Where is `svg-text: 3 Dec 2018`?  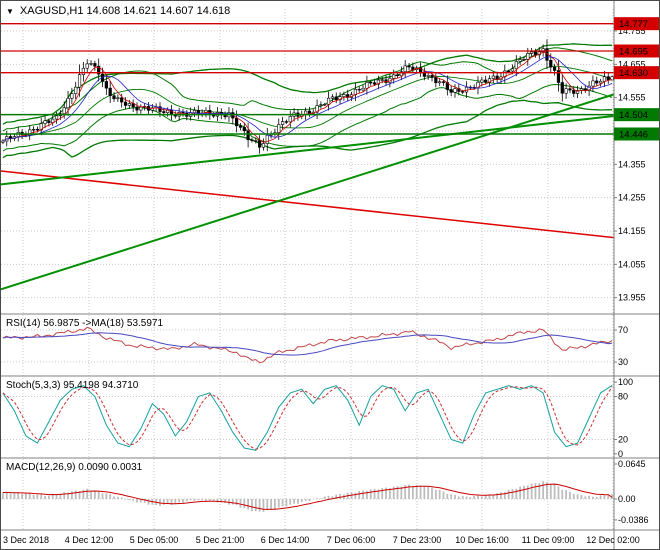 svg-text: 3 Dec 2018 is located at coordinates (26, 540).